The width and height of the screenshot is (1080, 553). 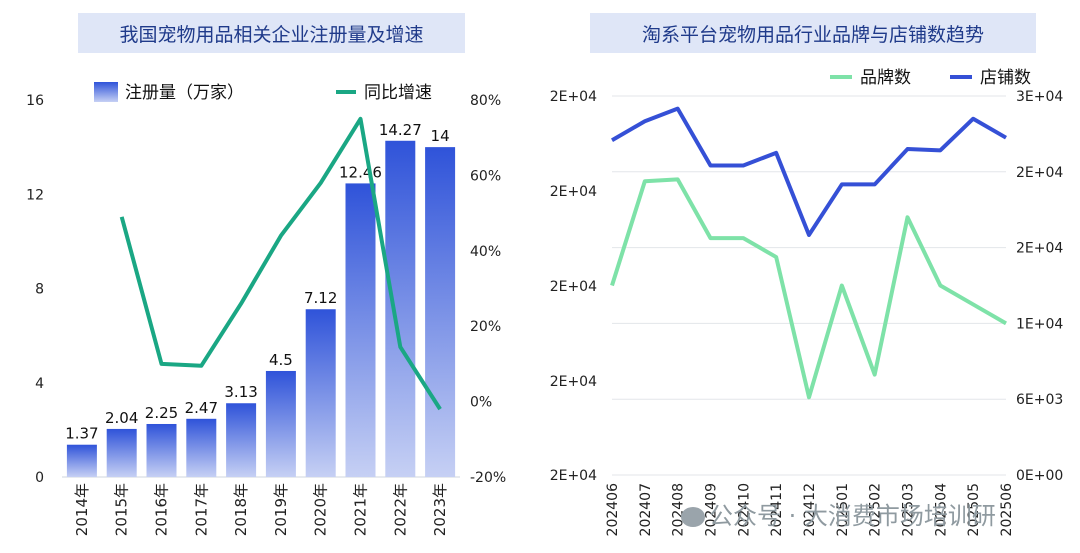 I want to click on chart2-title: 淘系平台宠物用品行业品牌与店铺数趋势, so click(x=813, y=33).